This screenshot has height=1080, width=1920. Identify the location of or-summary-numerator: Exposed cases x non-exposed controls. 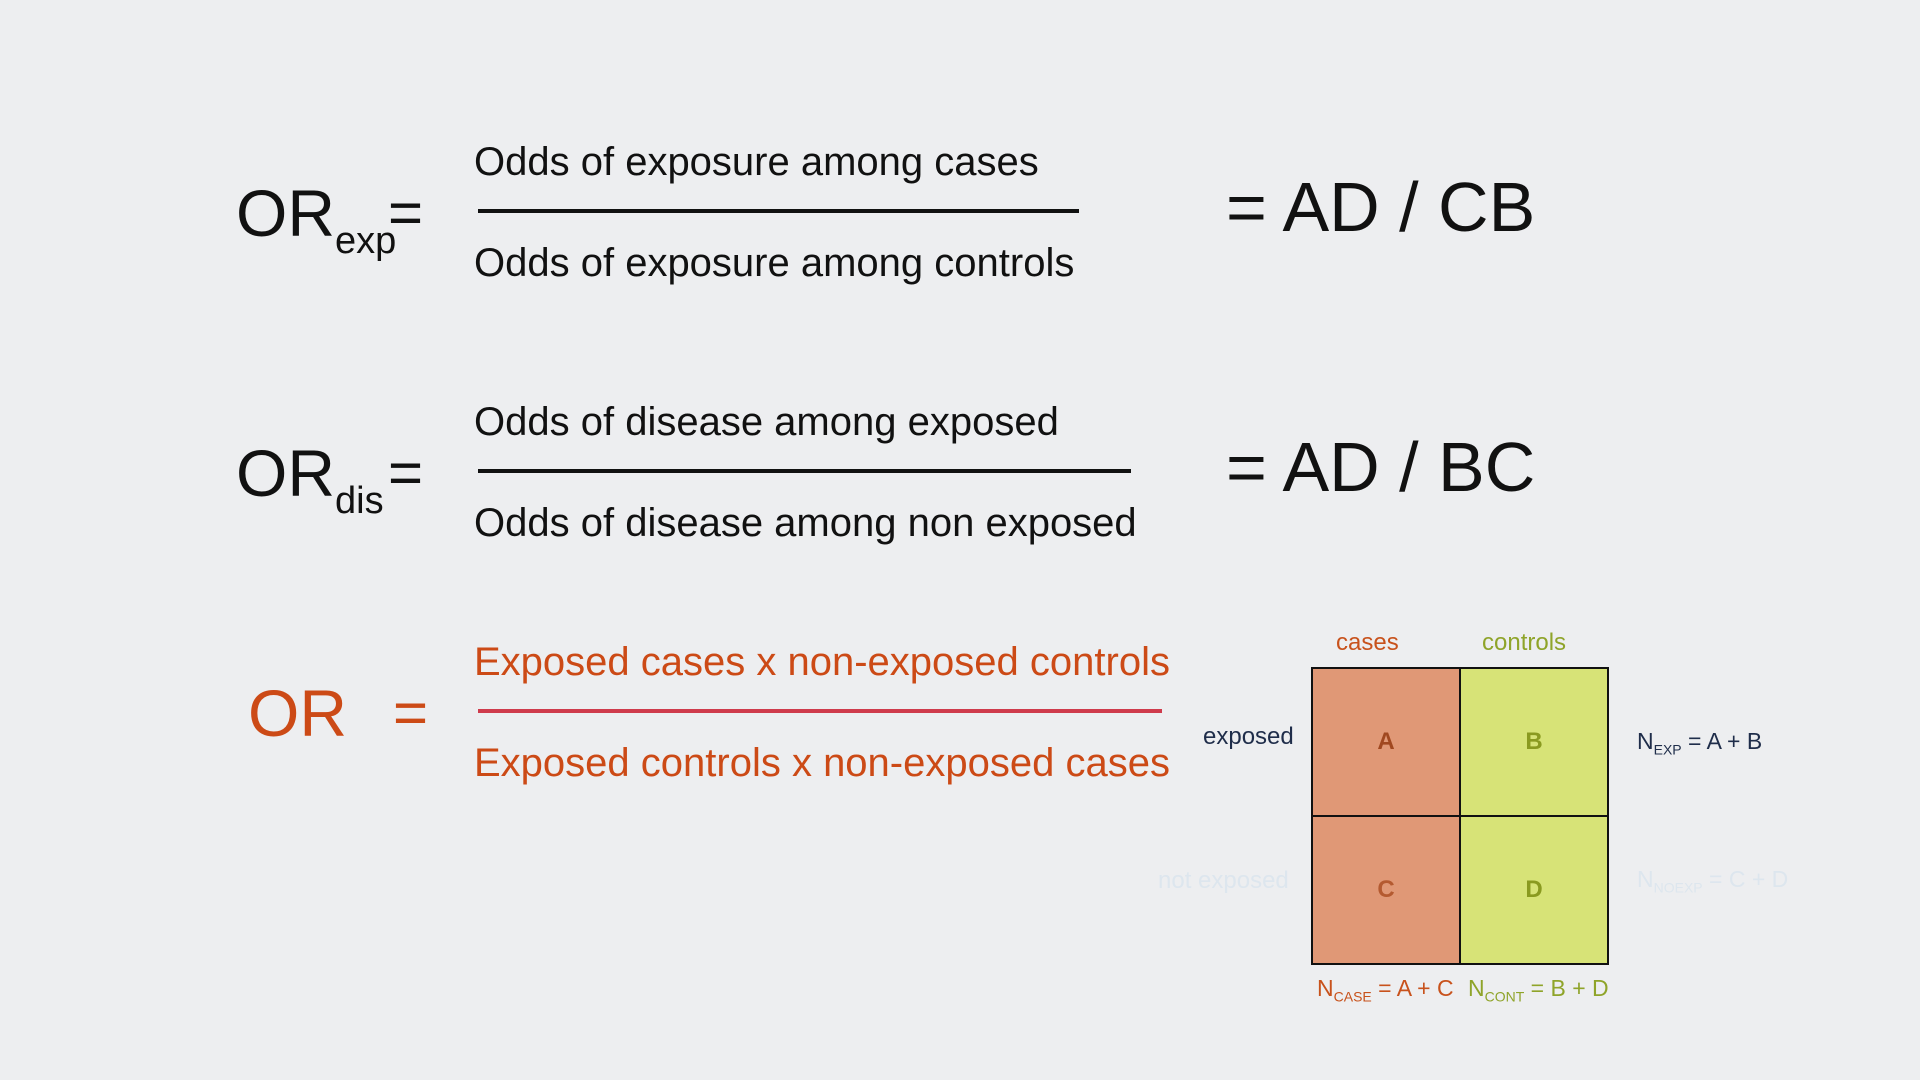
(822, 662).